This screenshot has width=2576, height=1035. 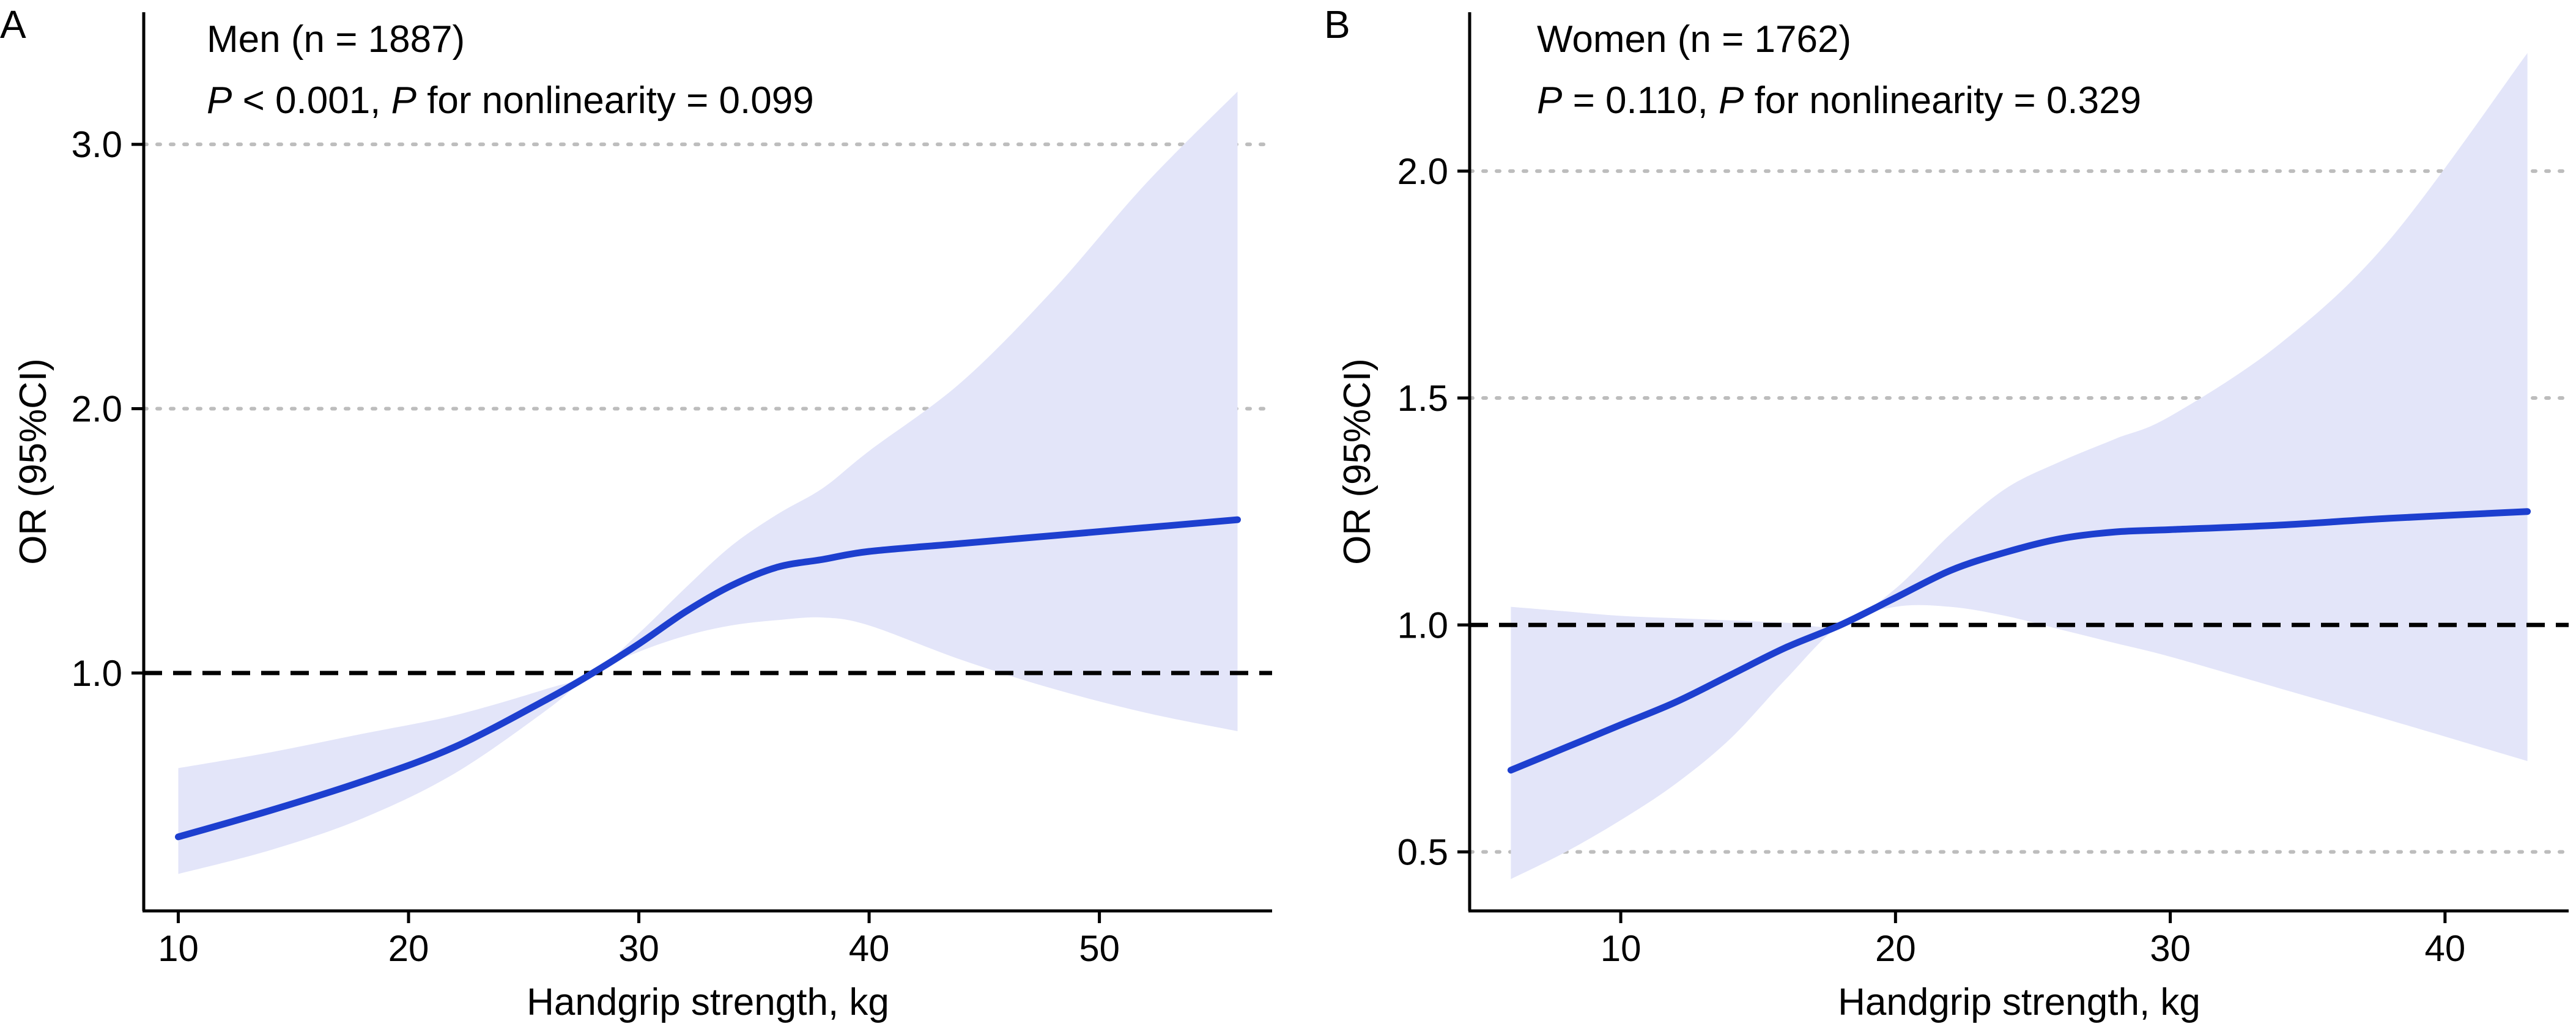 What do you see at coordinates (1099, 949) in the screenshot?
I see `panel-a-x-tick-label-4: 50` at bounding box center [1099, 949].